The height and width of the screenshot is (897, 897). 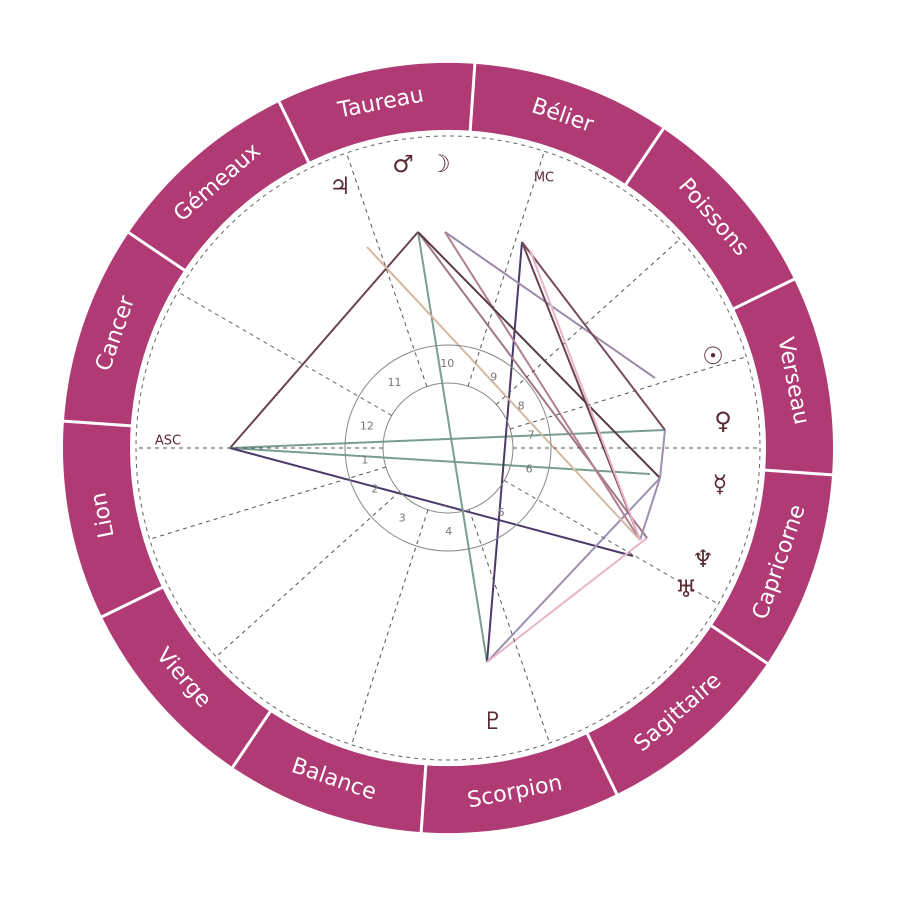 I want to click on mc-label: MC, so click(x=544, y=178).